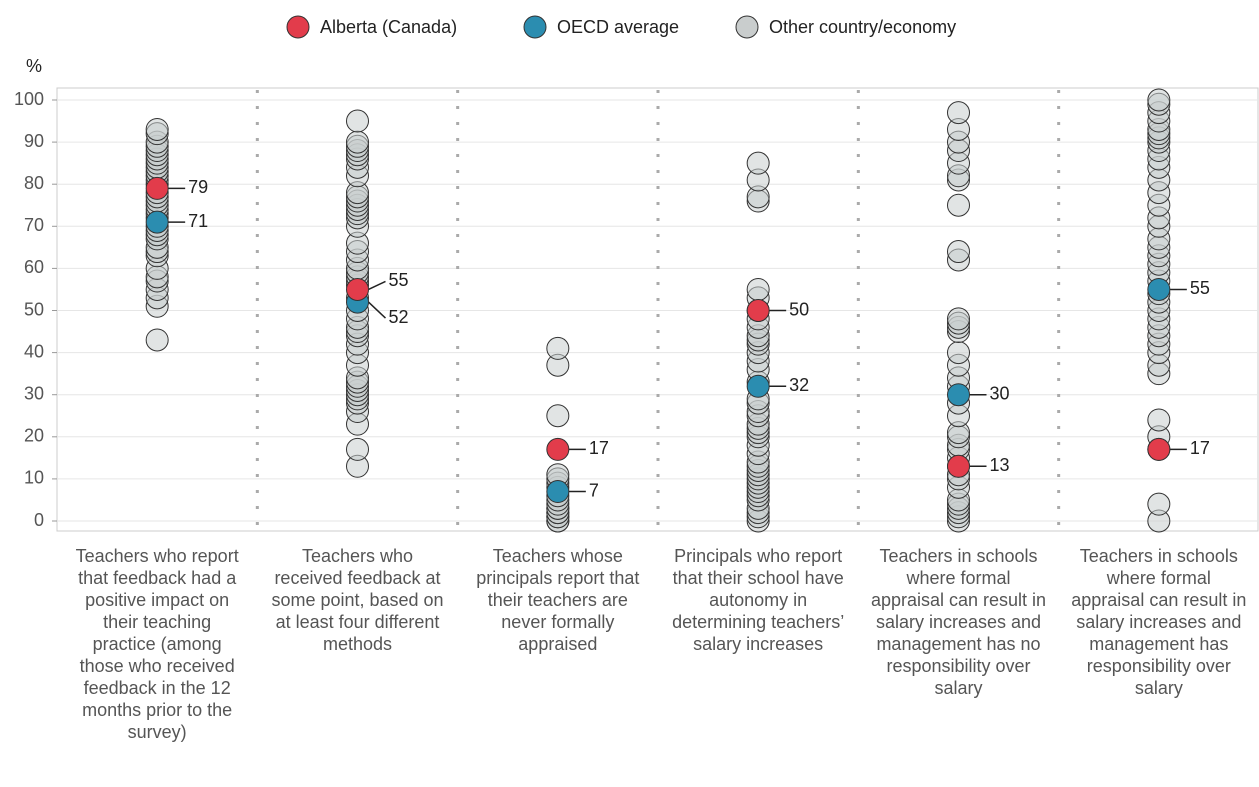 This screenshot has width=1259, height=787. What do you see at coordinates (39, 520) in the screenshot?
I see `y-tick-label: 0` at bounding box center [39, 520].